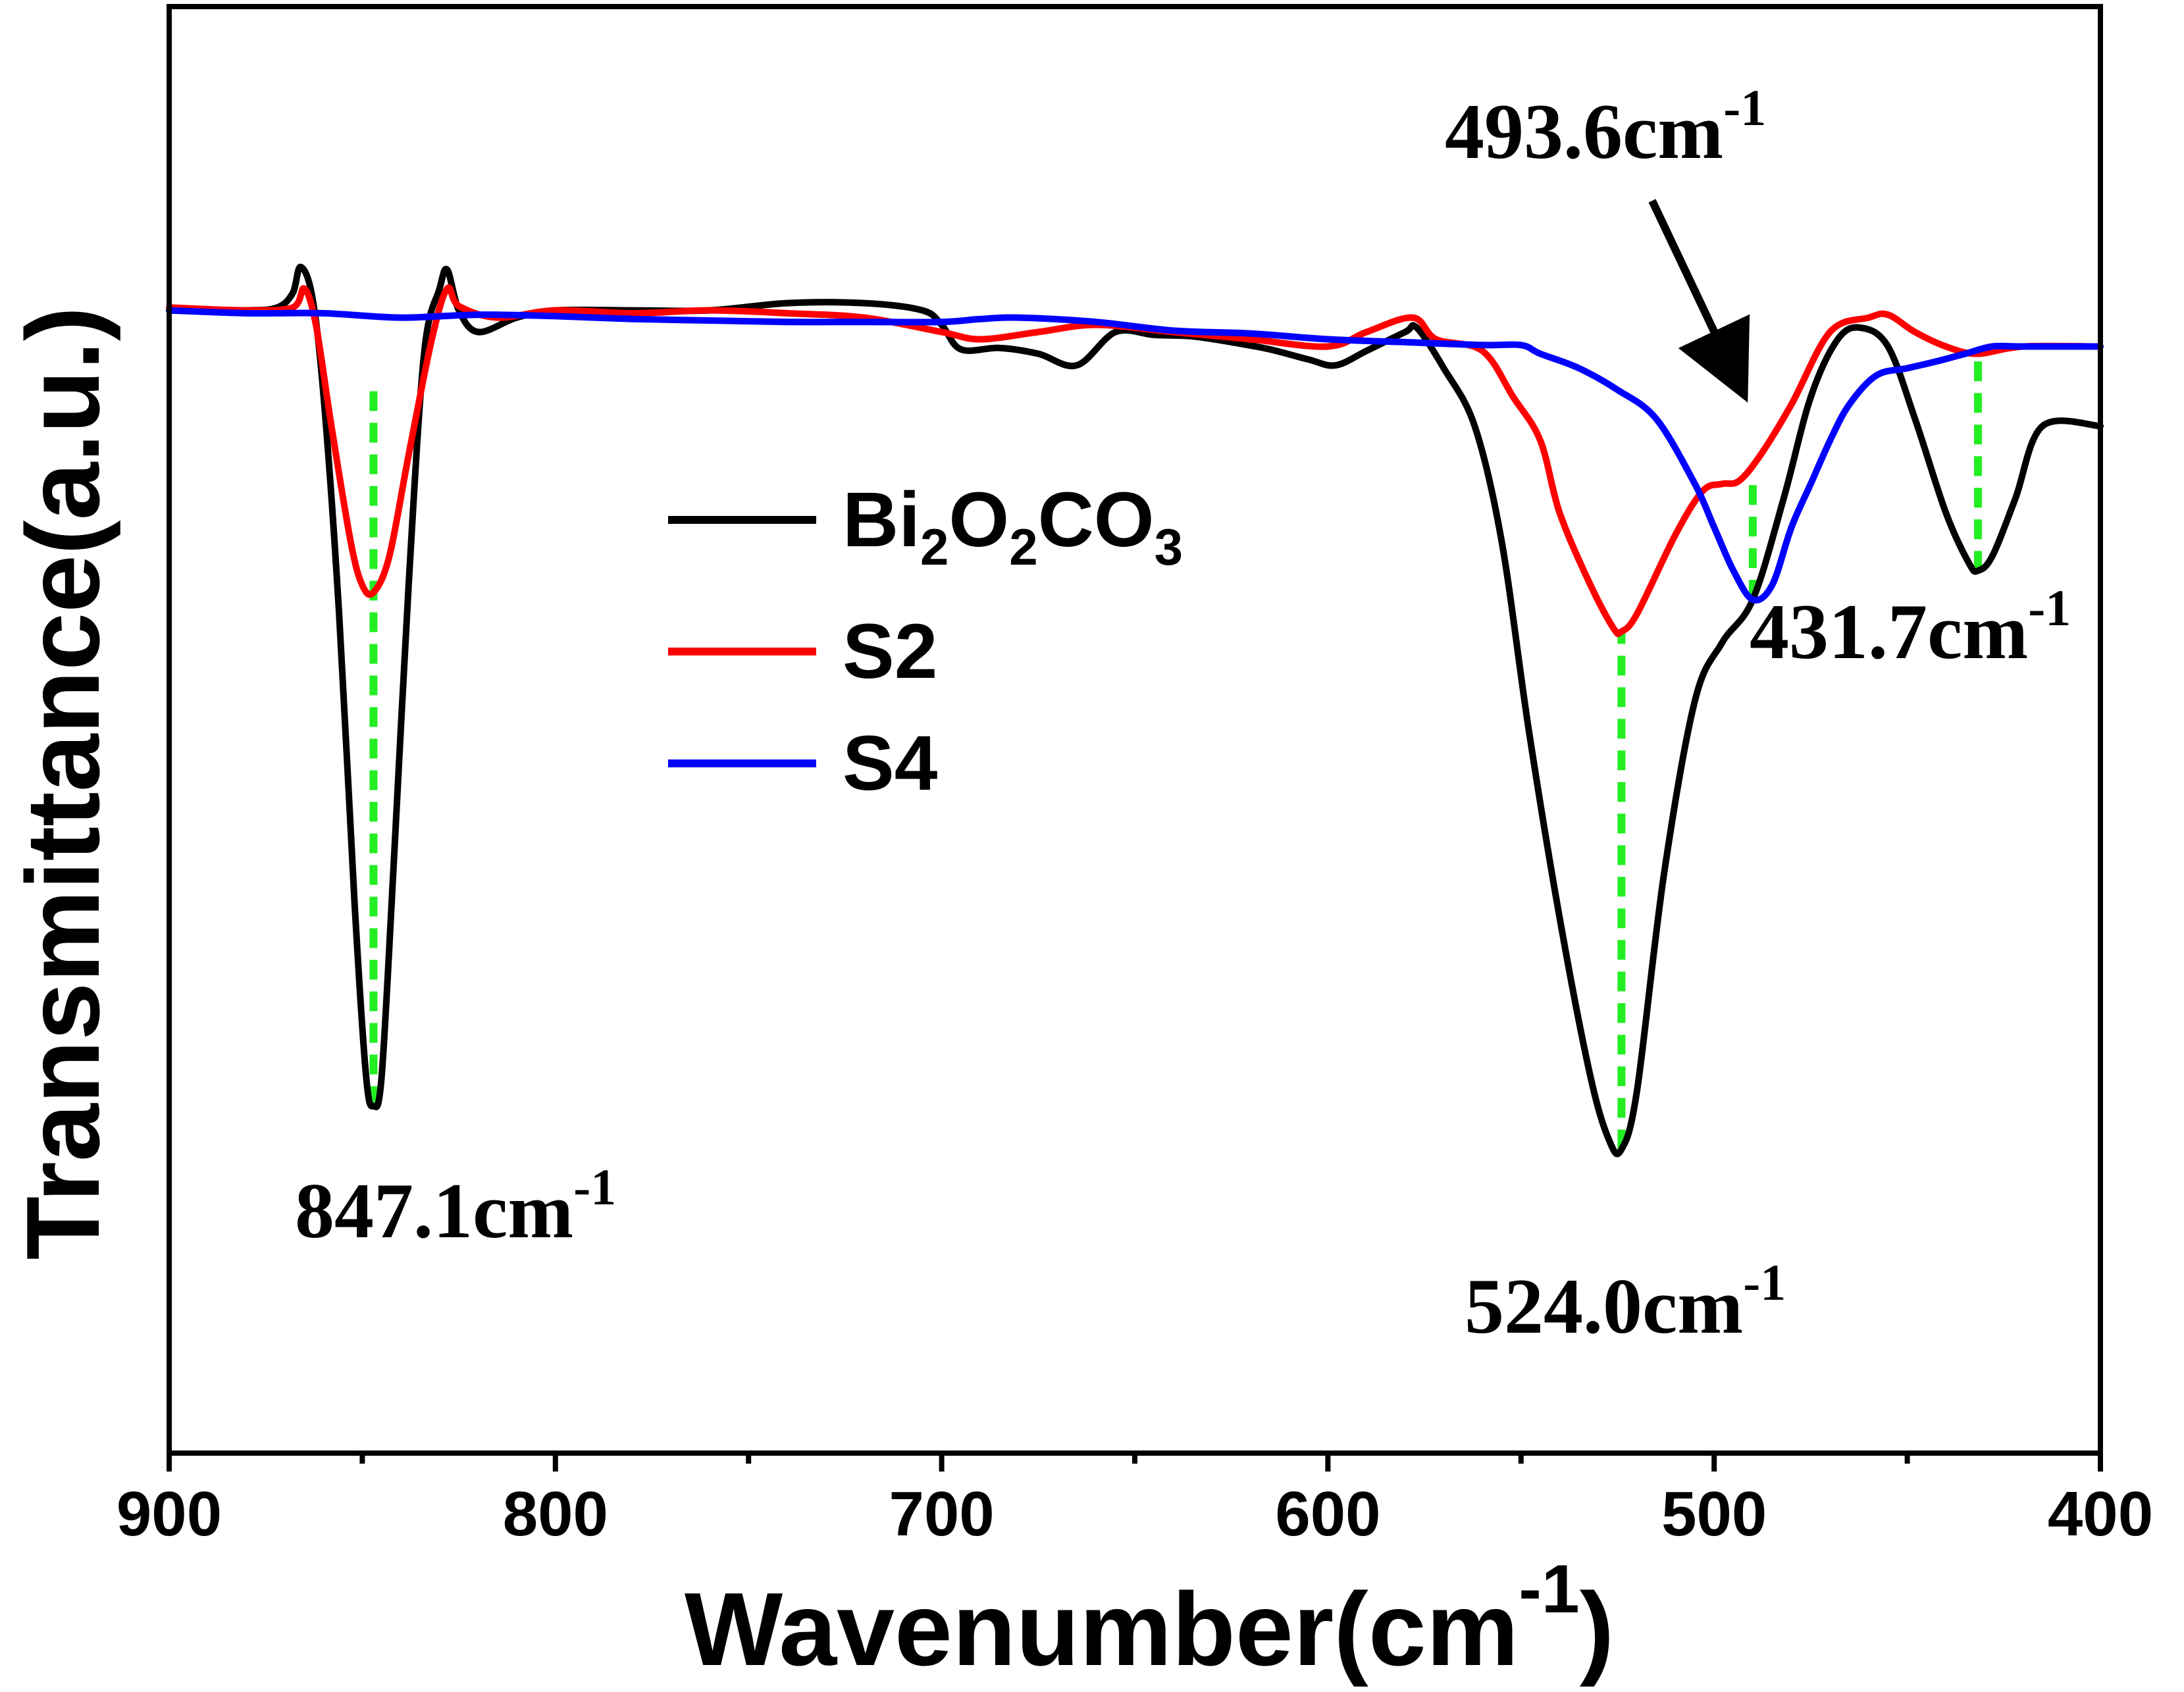 Image resolution: width=2184 pixels, height=1692 pixels. Describe the element at coordinates (942, 1514) in the screenshot. I see `x-tick-label-700: 700` at that location.